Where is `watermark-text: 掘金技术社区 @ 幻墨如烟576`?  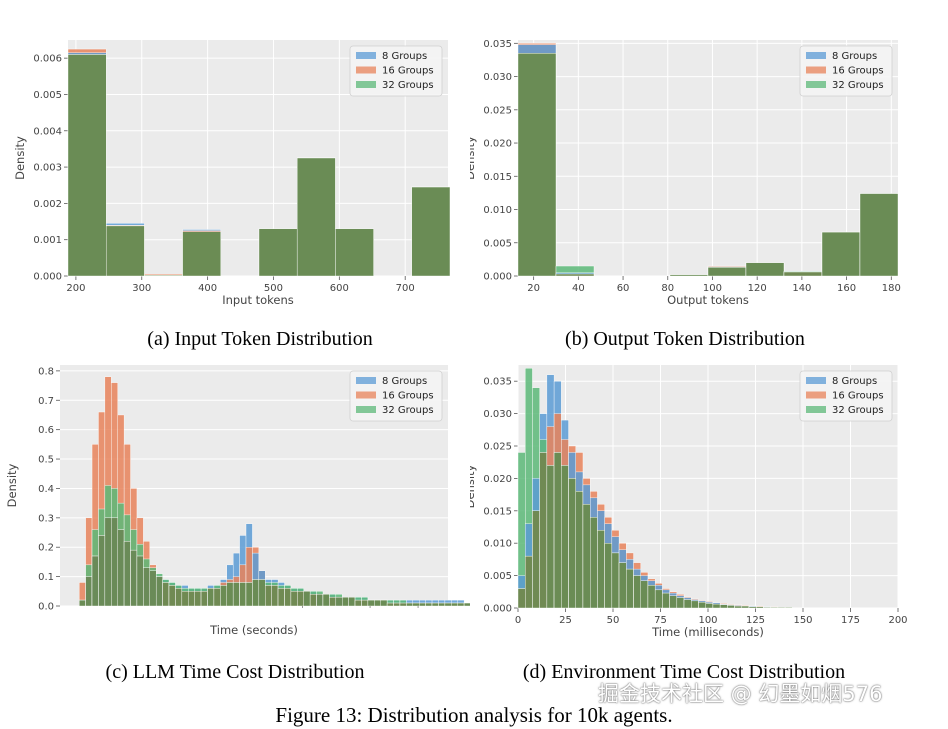 watermark-text: 掘金技术社区 @ 幻墨如烟576 is located at coordinates (740, 694).